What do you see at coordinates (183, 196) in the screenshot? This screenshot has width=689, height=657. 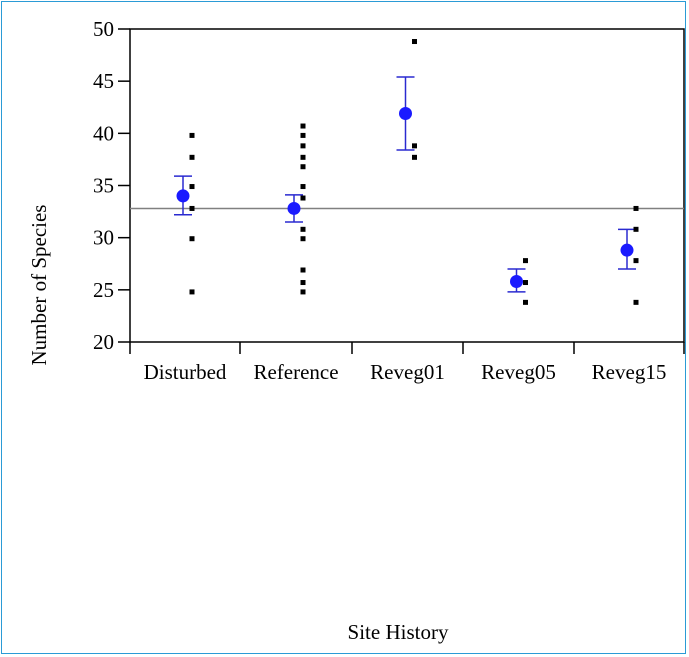 I see `mean-marker-disturbed` at bounding box center [183, 196].